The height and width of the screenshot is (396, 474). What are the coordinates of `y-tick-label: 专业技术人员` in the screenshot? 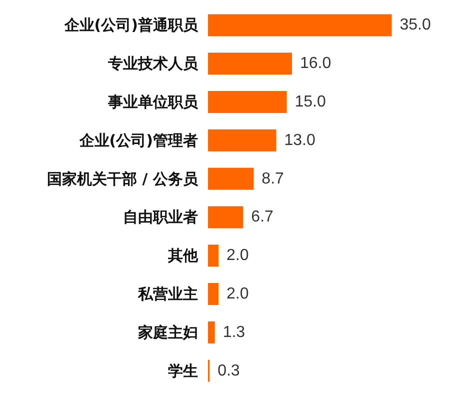 It's located at (153, 63).